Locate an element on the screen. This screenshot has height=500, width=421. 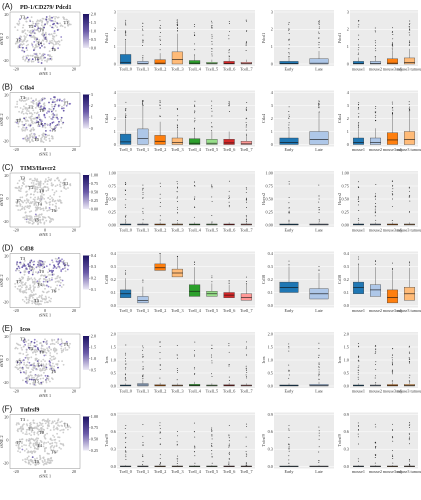
cluster-label: T4 is located at coordinates (40, 42).